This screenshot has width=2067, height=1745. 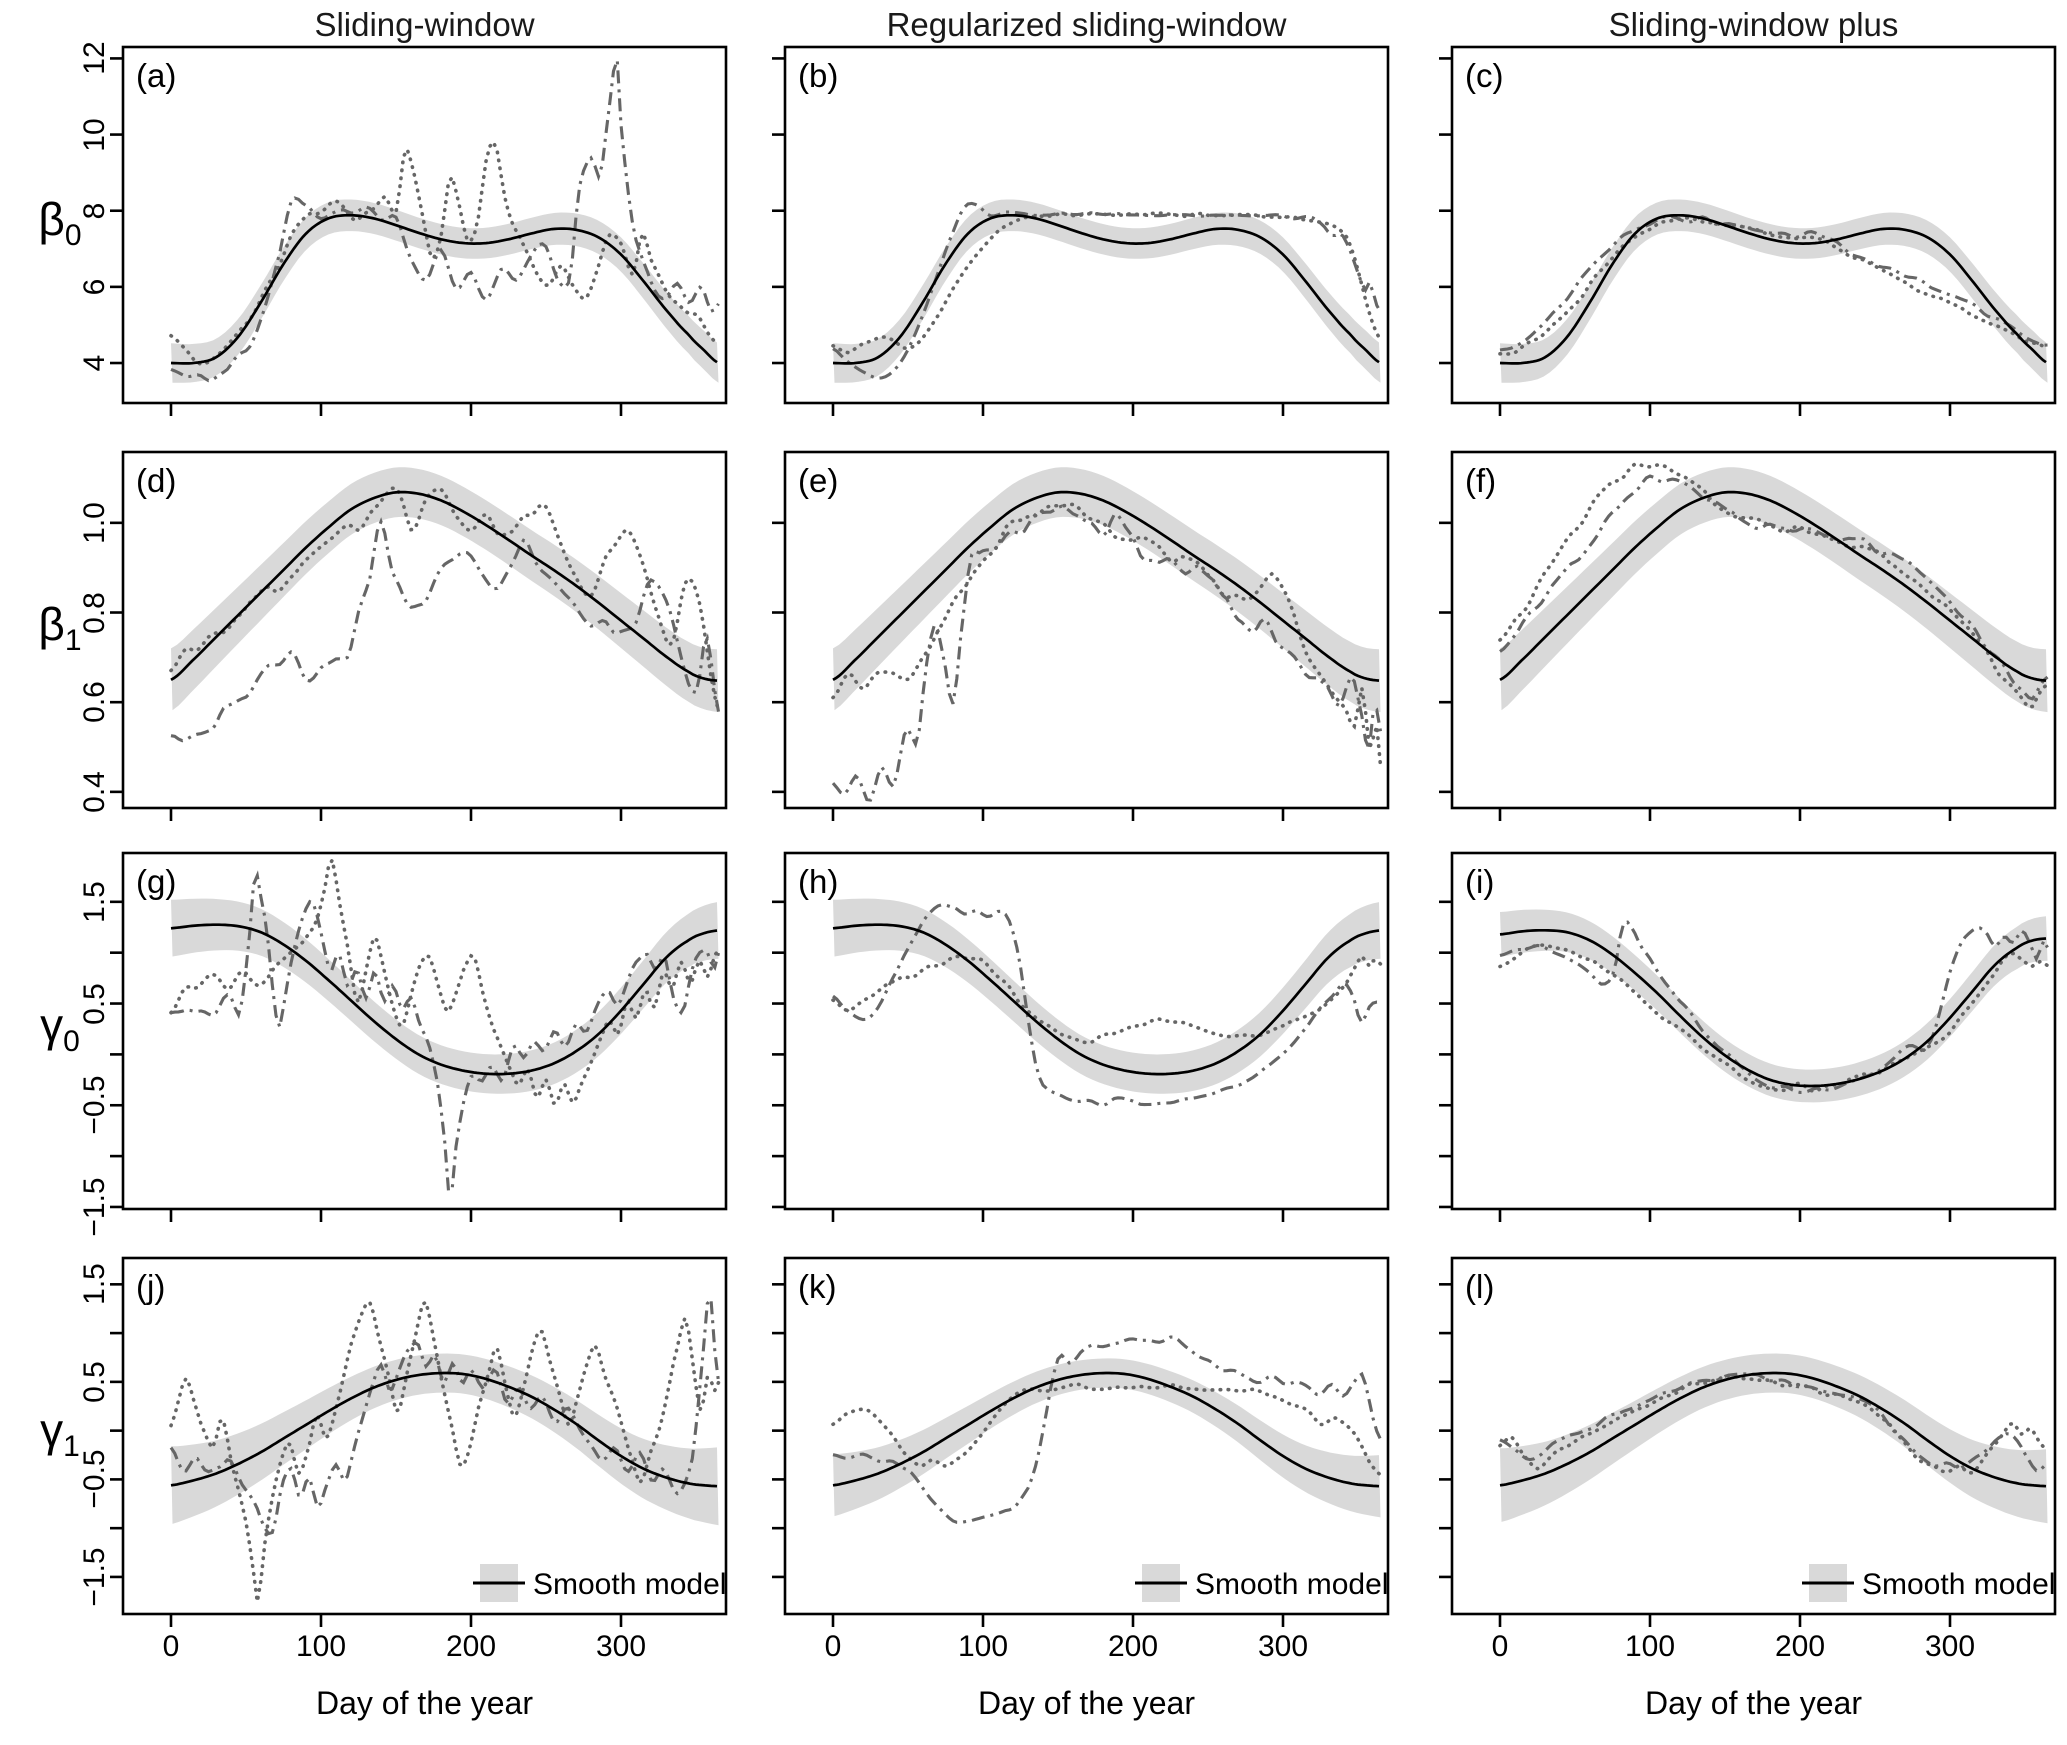 I want to click on panel-f-plot: (f), so click(x=1748, y=635).